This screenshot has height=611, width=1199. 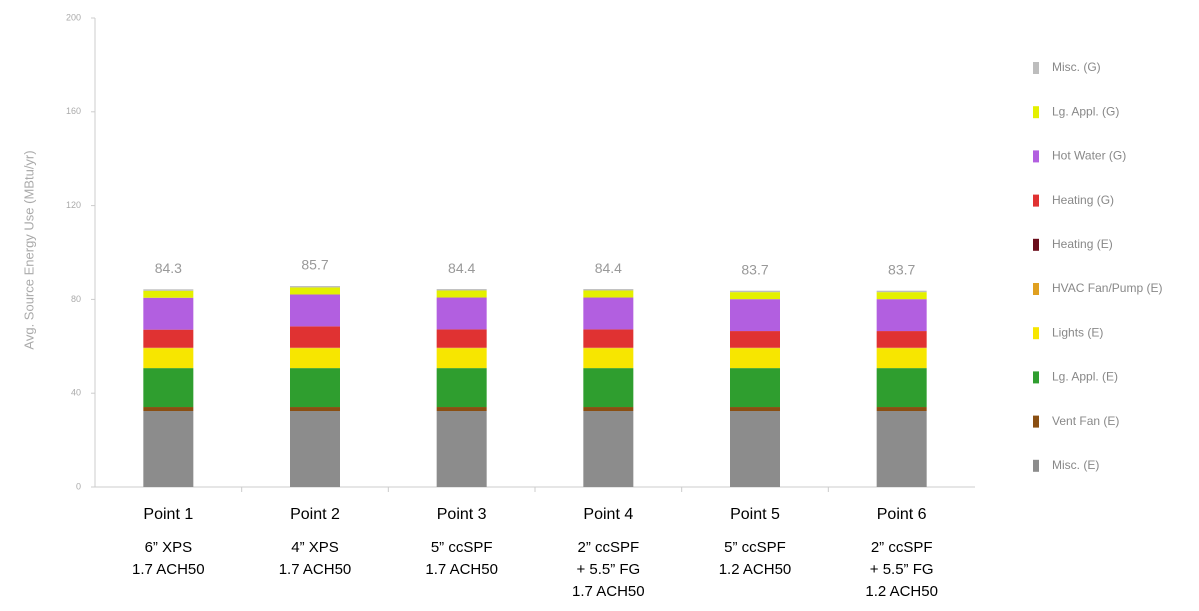 I want to click on x-tick-label: Point 4, so click(x=608, y=514).